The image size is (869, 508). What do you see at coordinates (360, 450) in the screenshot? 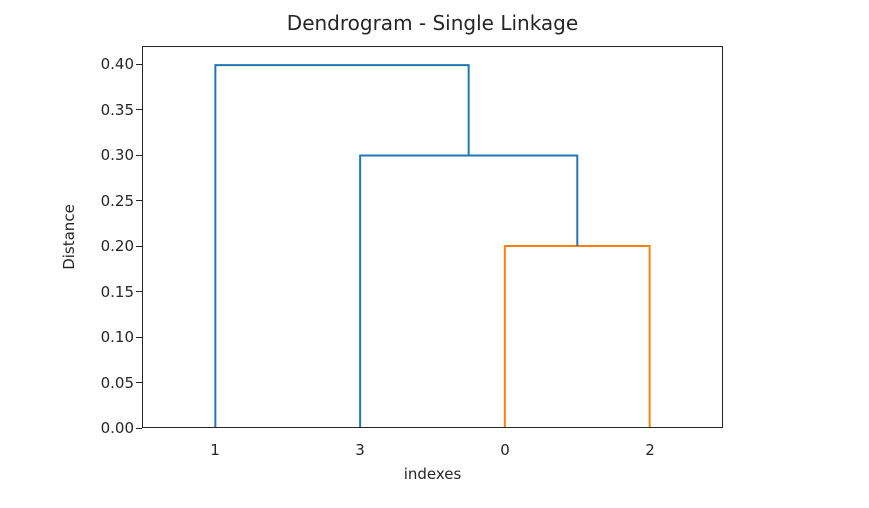
I see `x-tick-label-leaf-3: 3` at bounding box center [360, 450].